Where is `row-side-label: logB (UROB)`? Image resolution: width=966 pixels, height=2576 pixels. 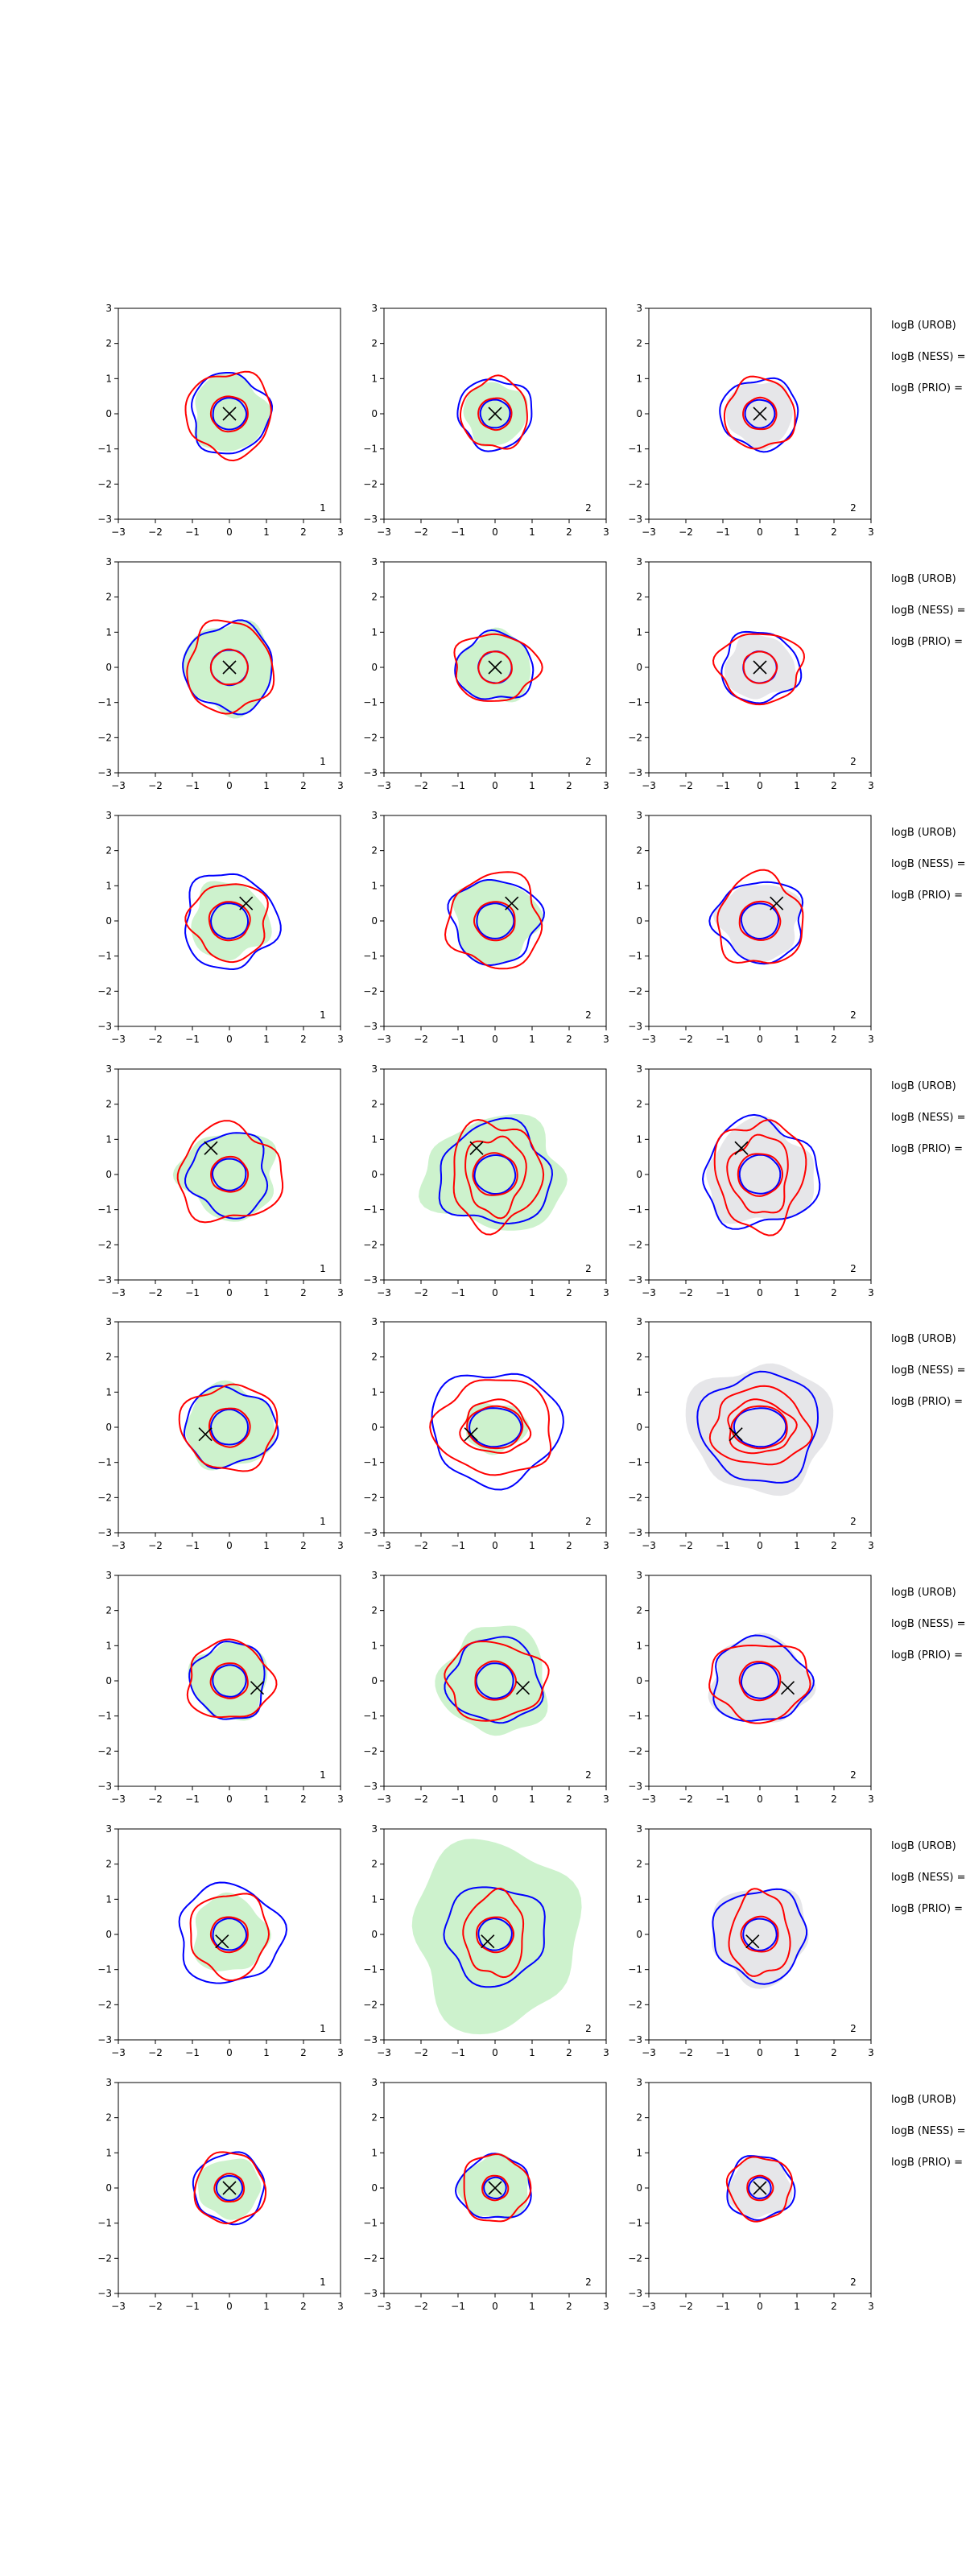
row-side-label: logB (UROB) is located at coordinates (924, 2100).